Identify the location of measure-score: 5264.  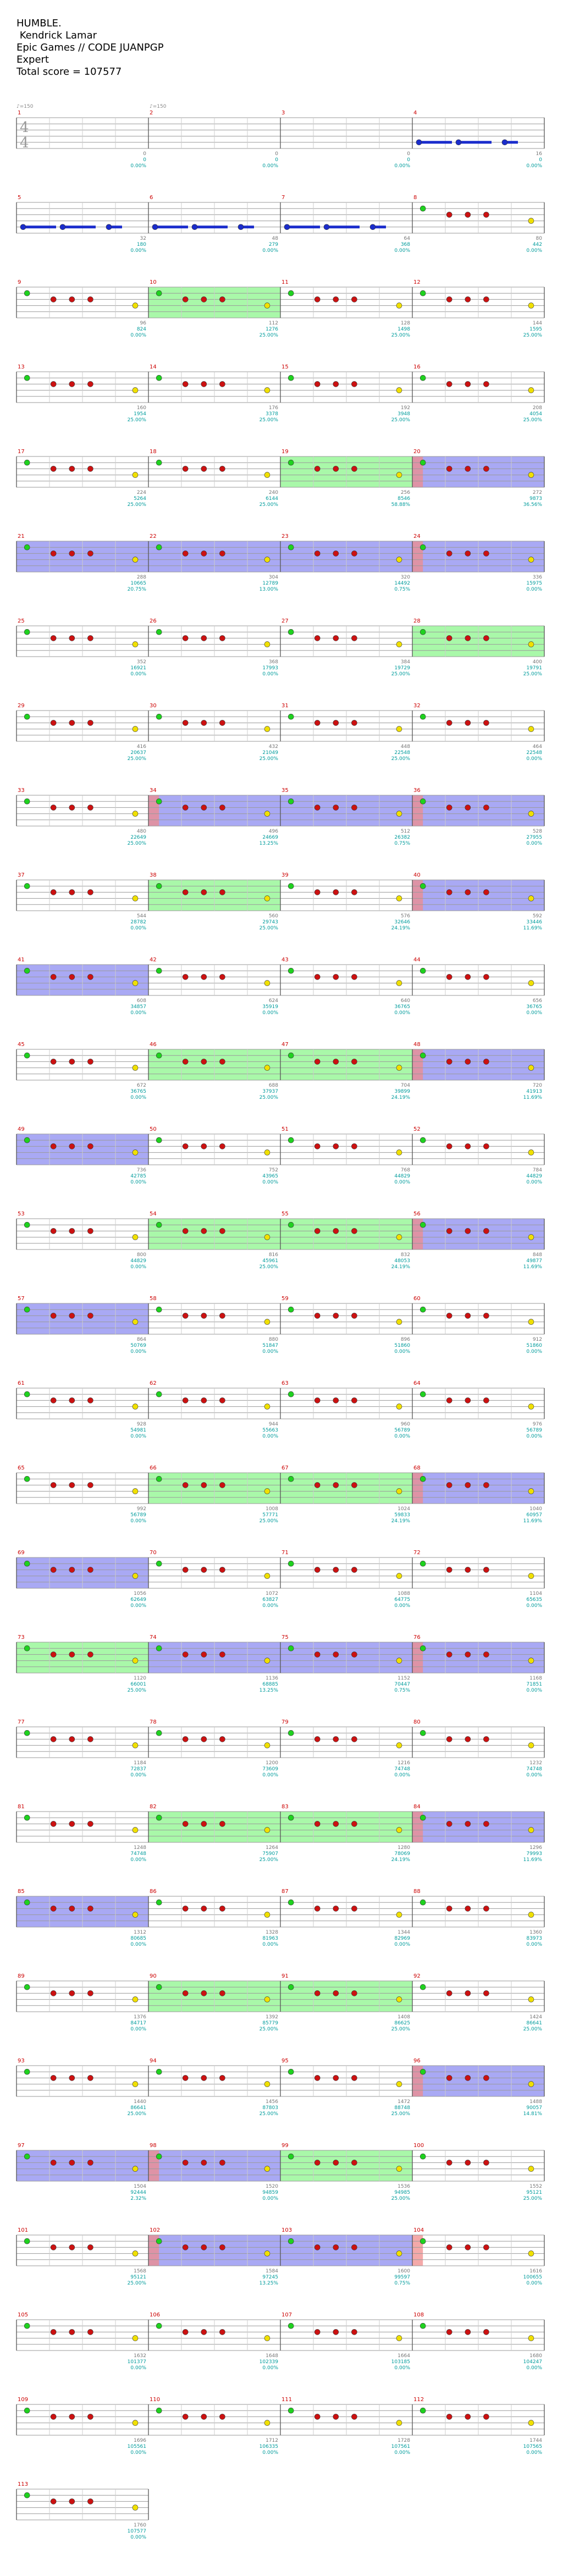
(140, 499).